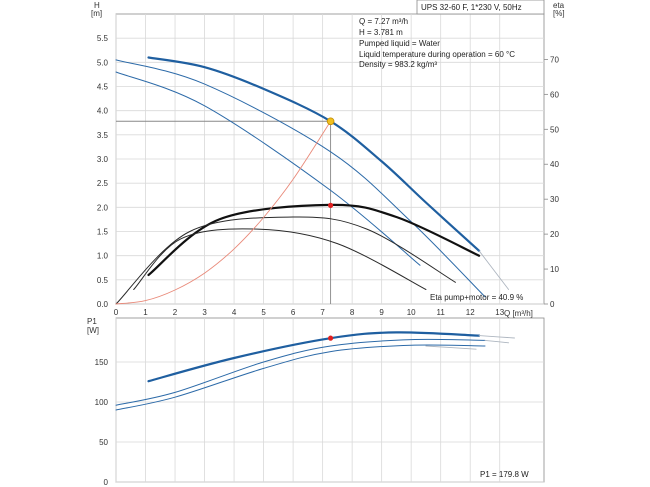 This screenshot has height=487, width=650. Describe the element at coordinates (103, 171) in the screenshot. I see `hq-y-ticks: 0.0 0.5 1.0 1.5 2.0 2.5 3.0 3.5 4.0 4.5 5.0 5.5` at that location.